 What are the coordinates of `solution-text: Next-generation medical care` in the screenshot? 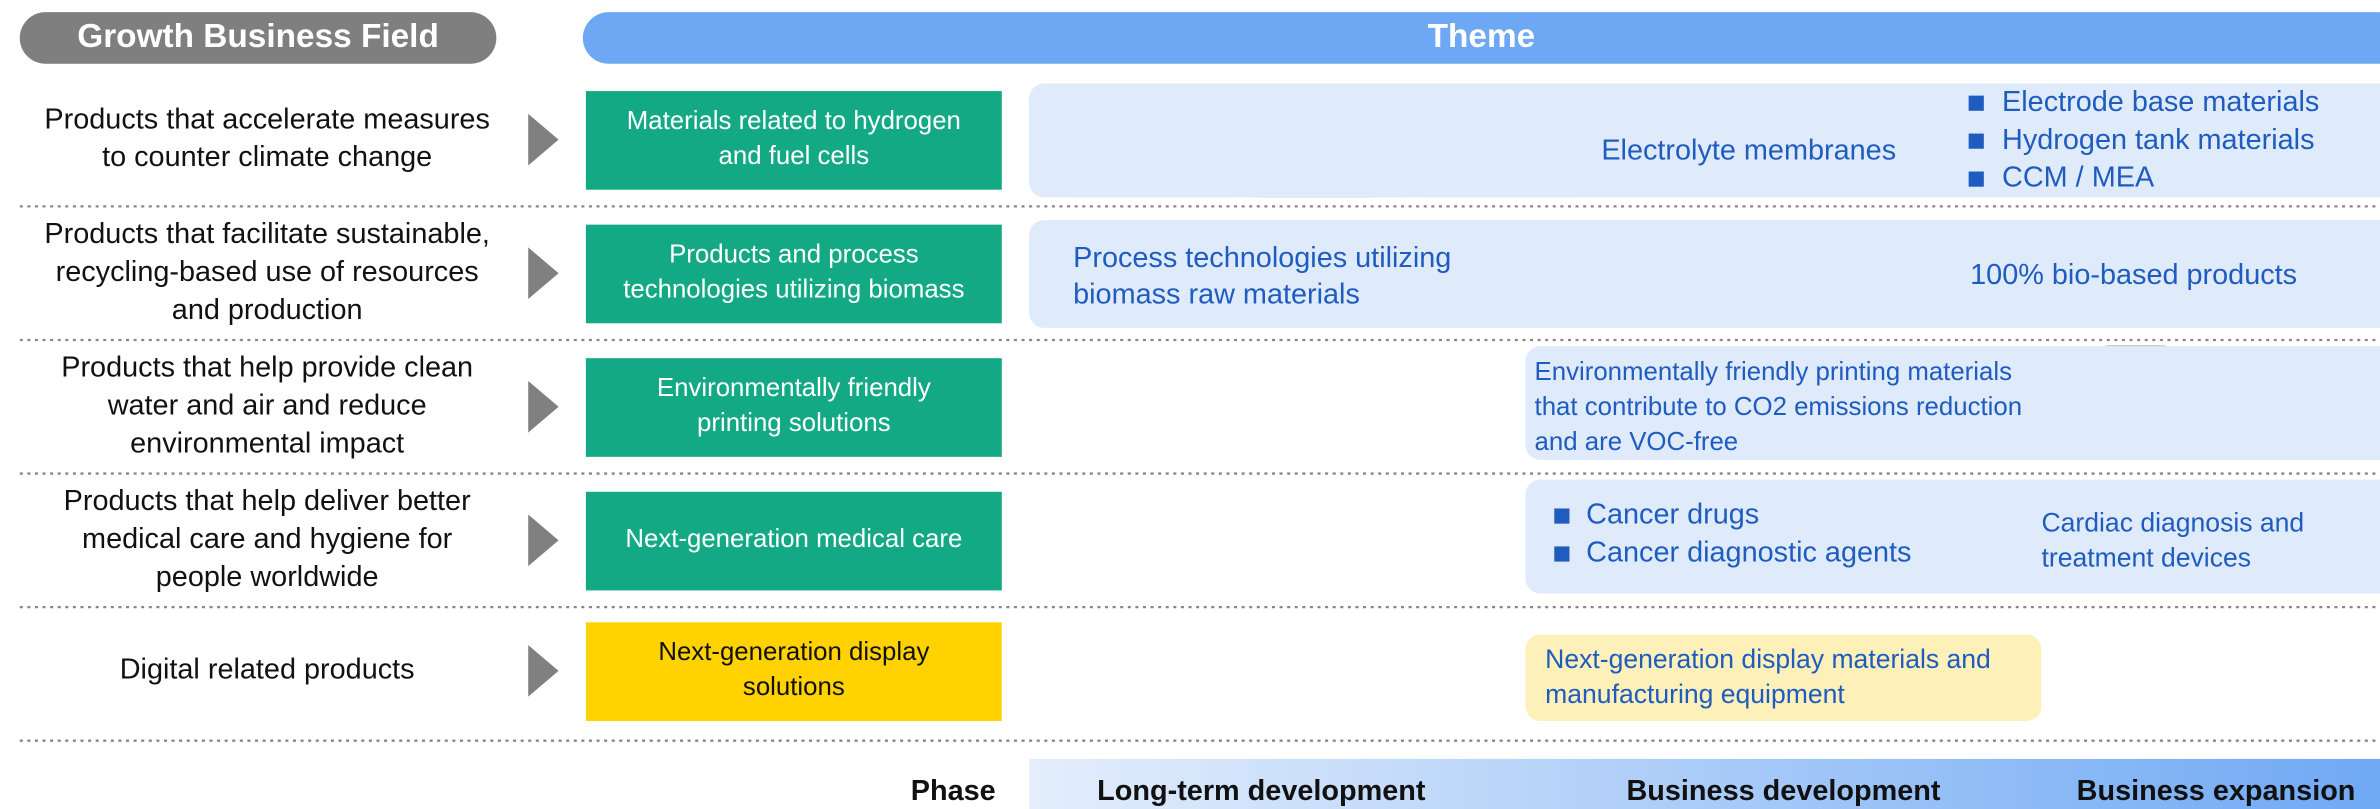 It's located at (793, 539).